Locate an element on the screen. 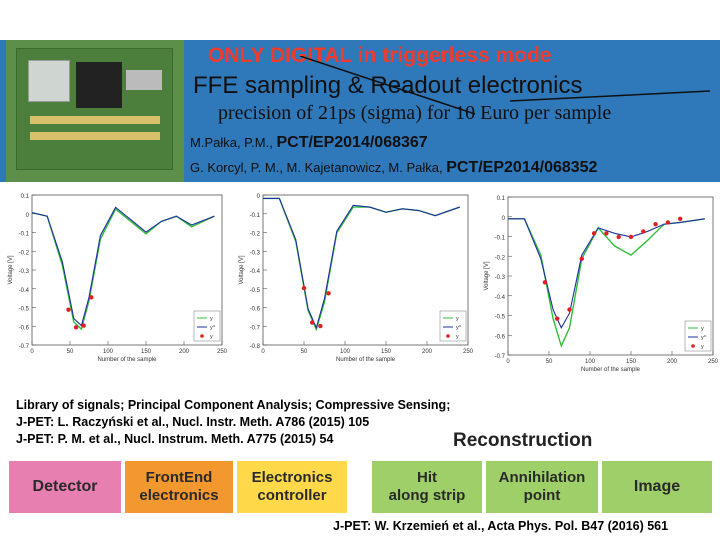  title-digital: ONLY DIGITAL in triggerless mode is located at coordinates (380, 55).